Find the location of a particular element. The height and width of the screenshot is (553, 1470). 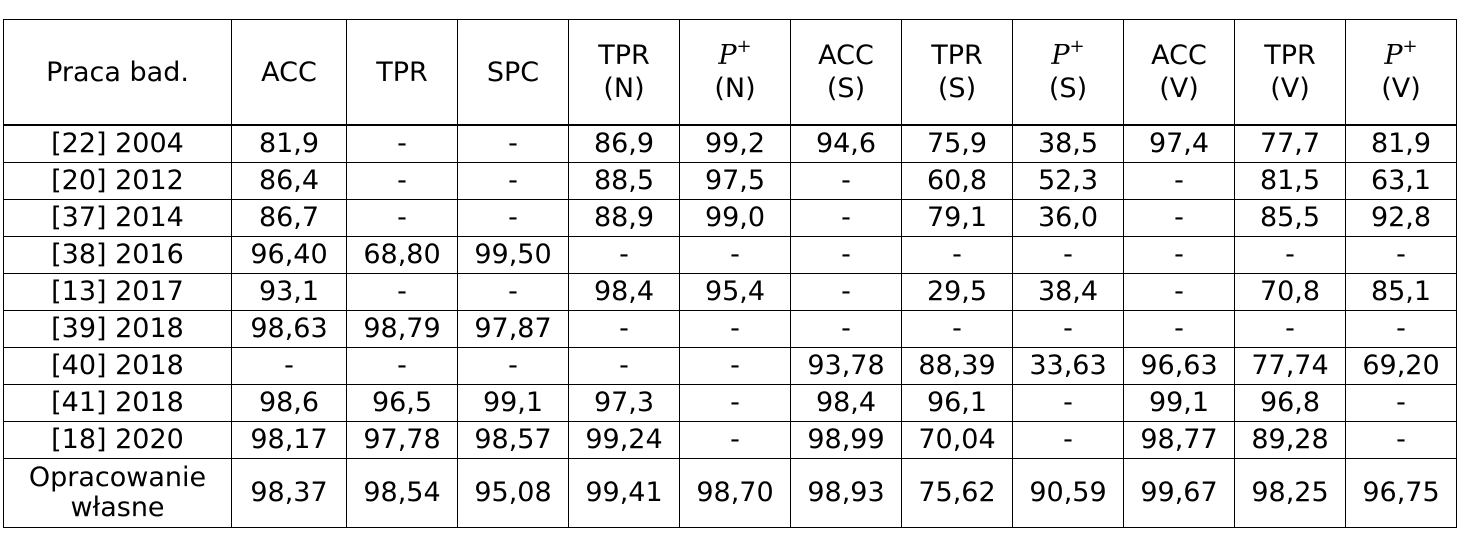

column-header-text: (N) is located at coordinates (624, 88).